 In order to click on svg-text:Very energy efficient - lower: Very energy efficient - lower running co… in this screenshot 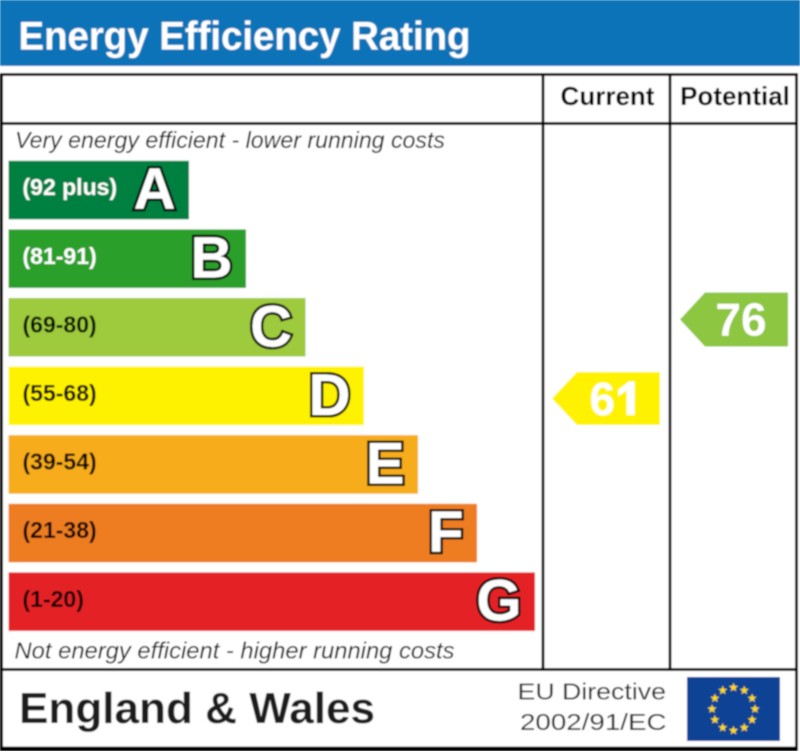, I will do `click(230, 140)`.